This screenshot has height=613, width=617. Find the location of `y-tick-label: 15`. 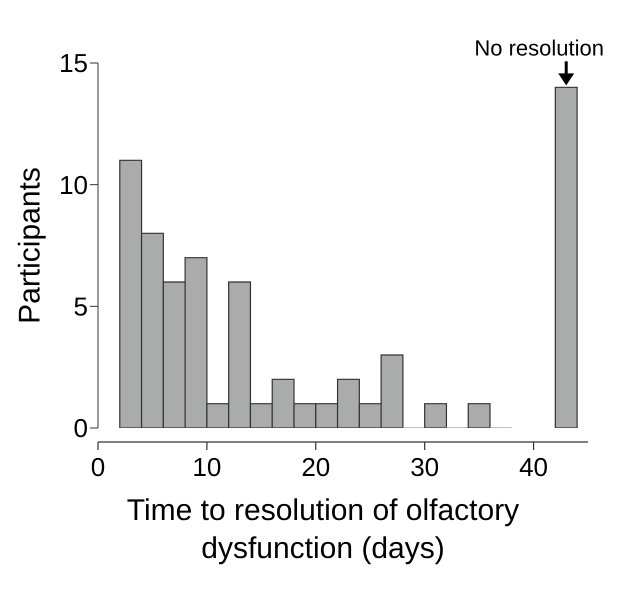

y-tick-label: 15 is located at coordinates (73, 63).